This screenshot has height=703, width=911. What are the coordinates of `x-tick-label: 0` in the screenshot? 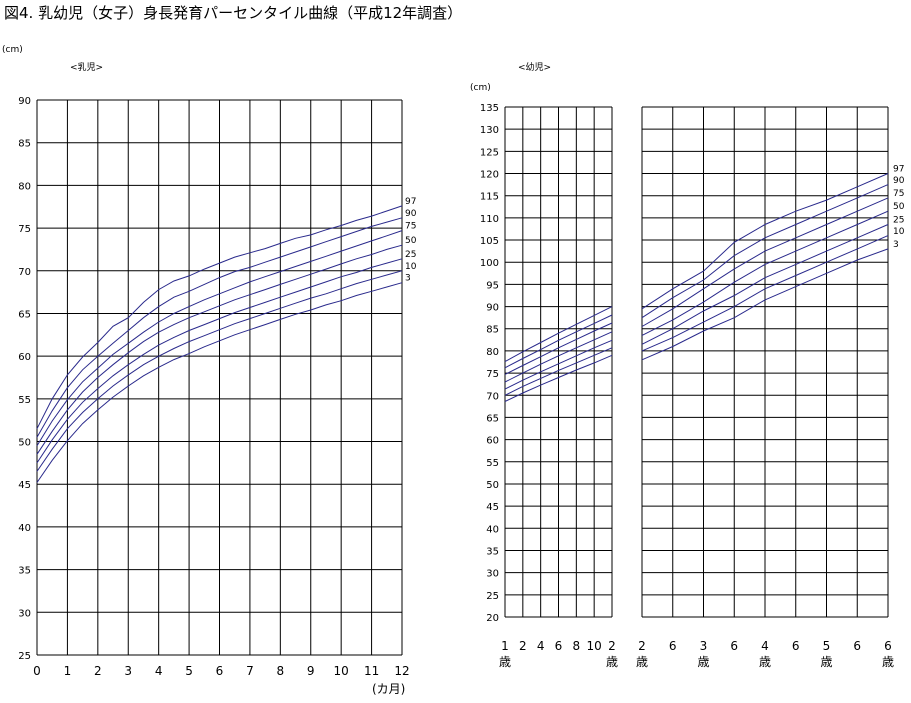 It's located at (37, 671).